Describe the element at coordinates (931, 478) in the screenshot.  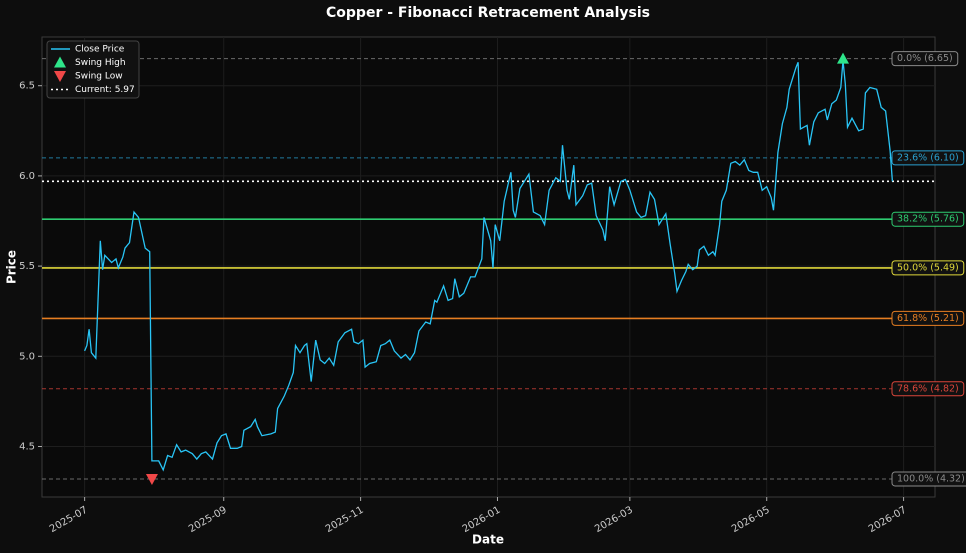
I see `fib-level-label: 100.0% (4.32)` at that location.